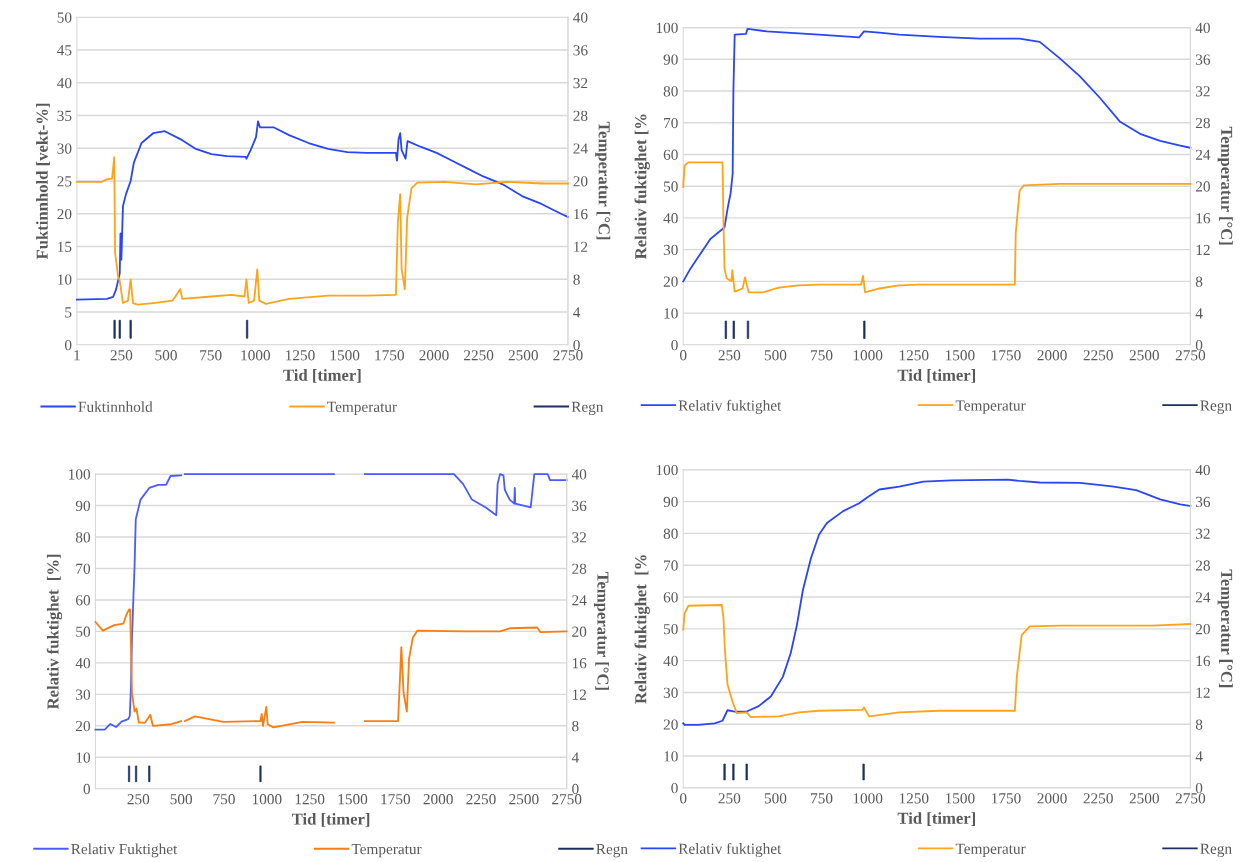 The image size is (1240, 862). What do you see at coordinates (670, 281) in the screenshot?
I see `y-tick-label: 20` at bounding box center [670, 281].